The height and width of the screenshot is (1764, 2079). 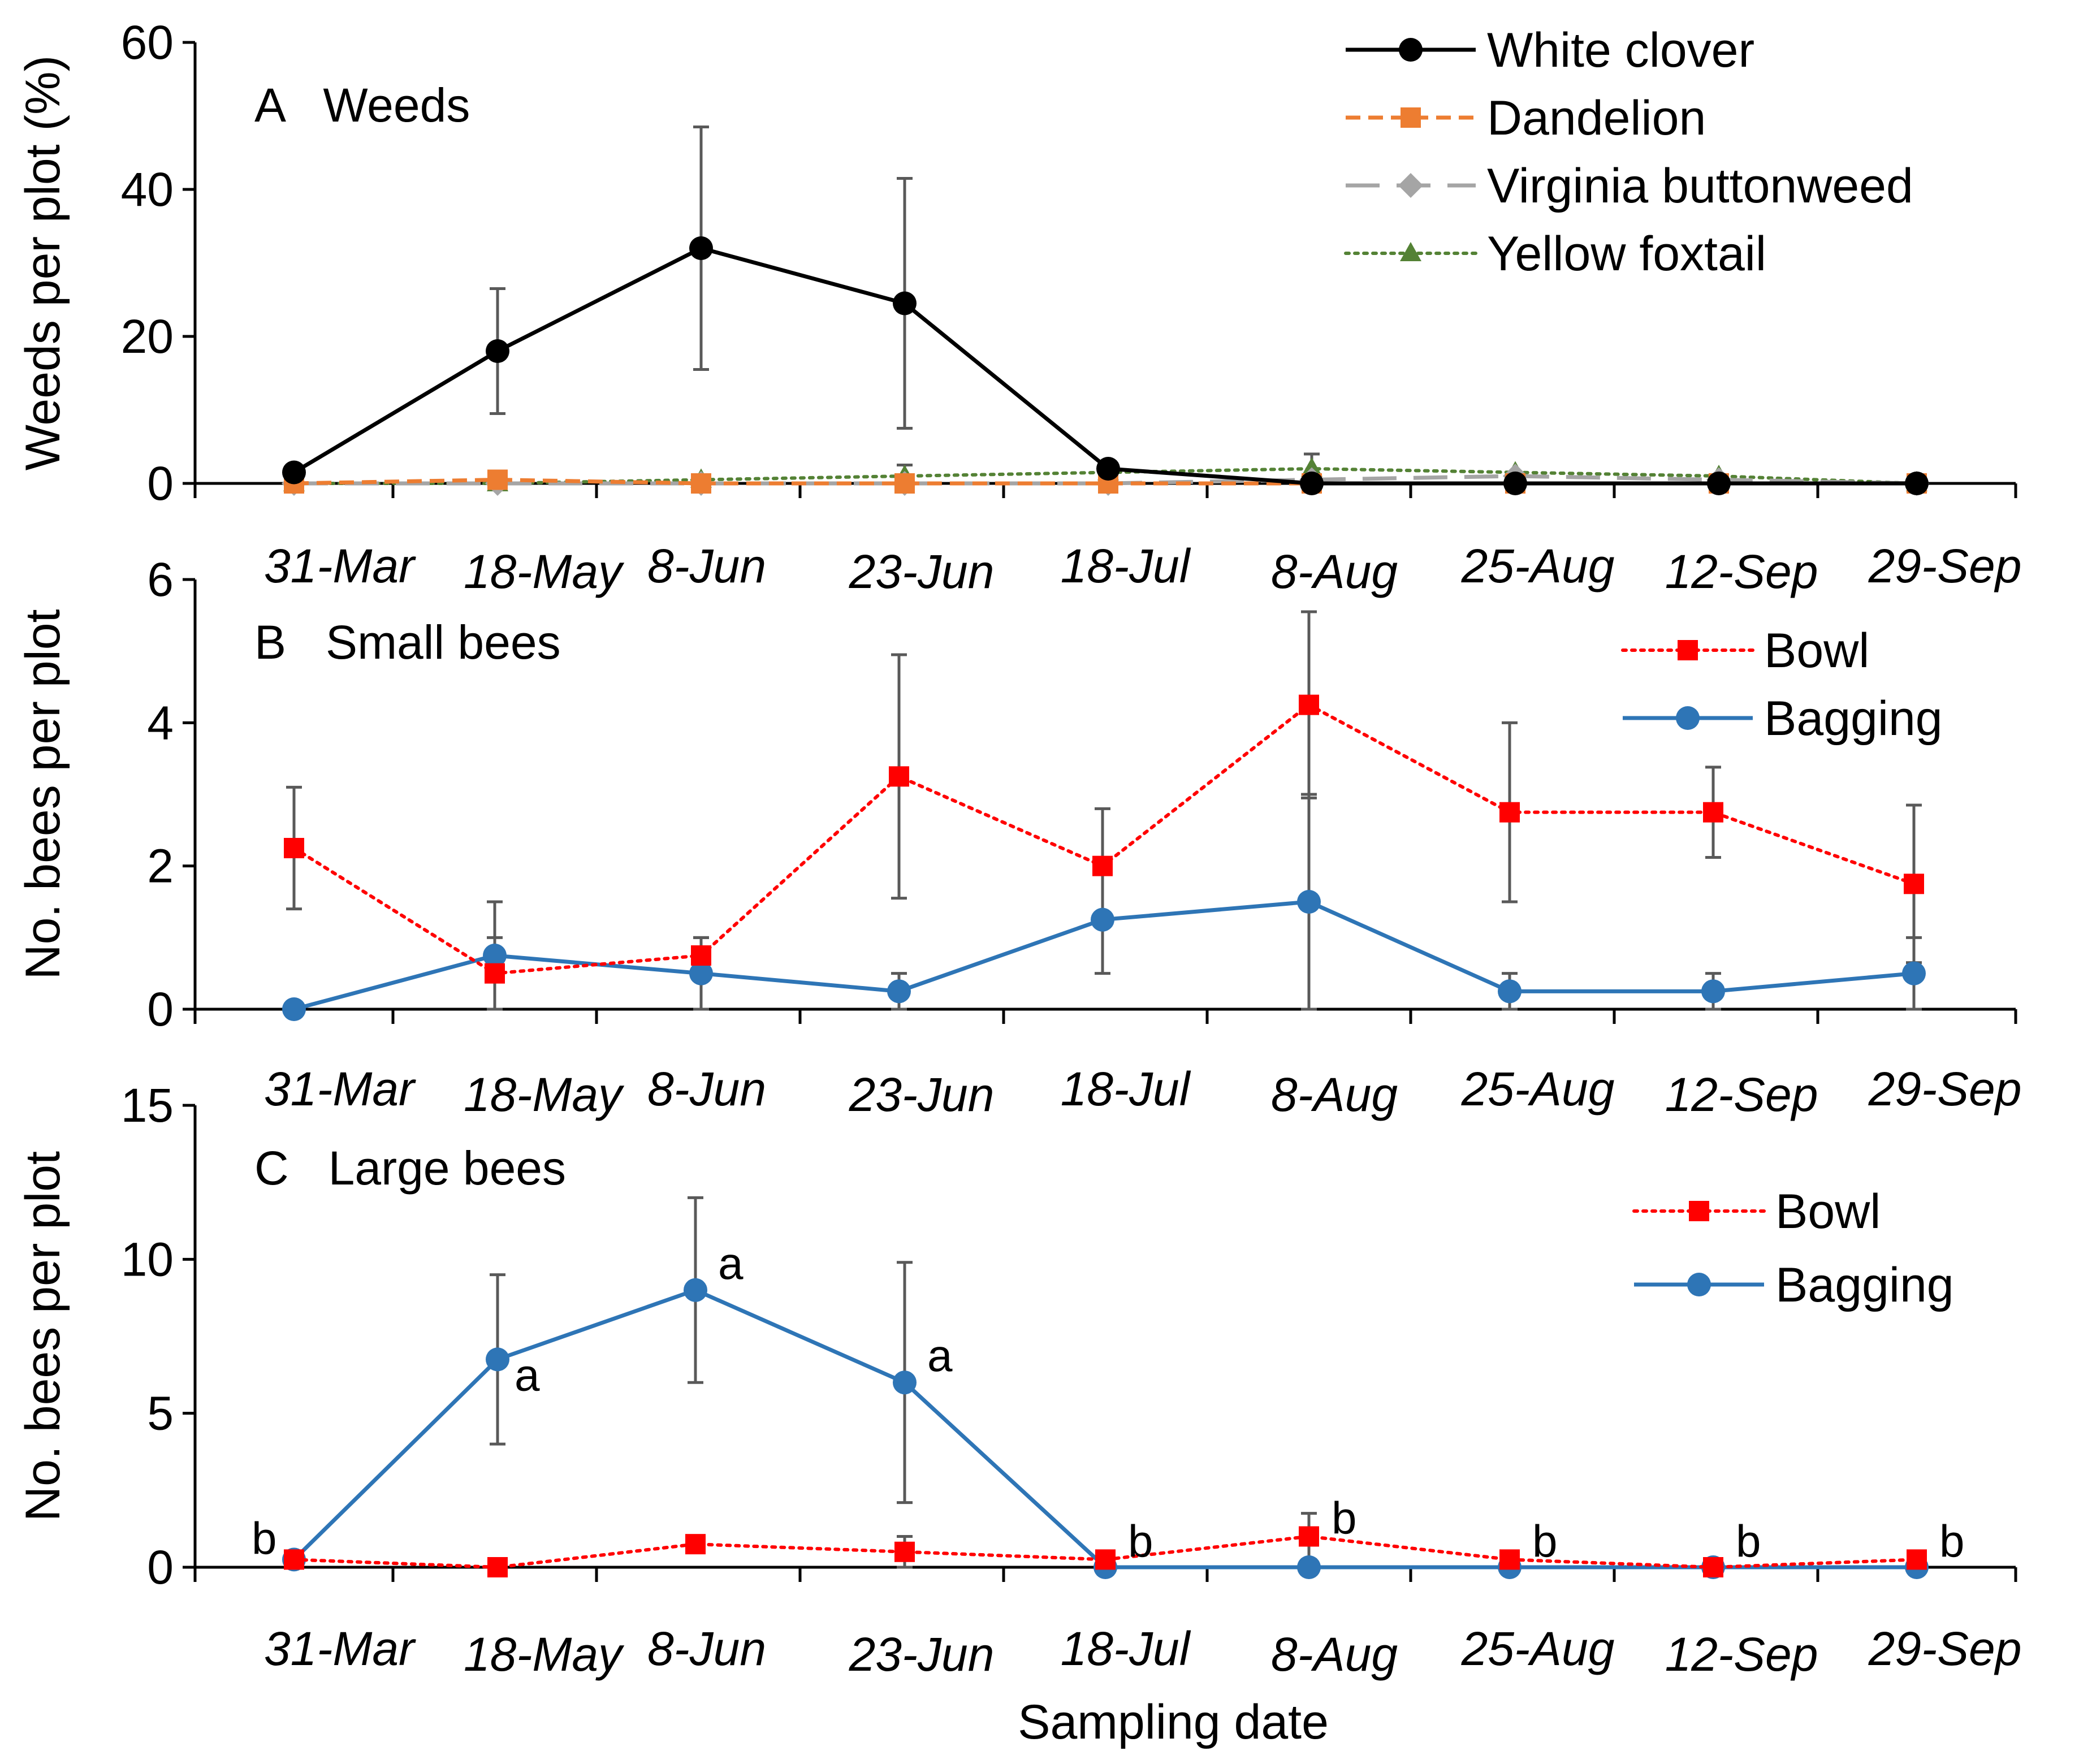 What do you see at coordinates (1410, 185) in the screenshot?
I see `legend-virginia-buttonweed-marker` at bounding box center [1410, 185].